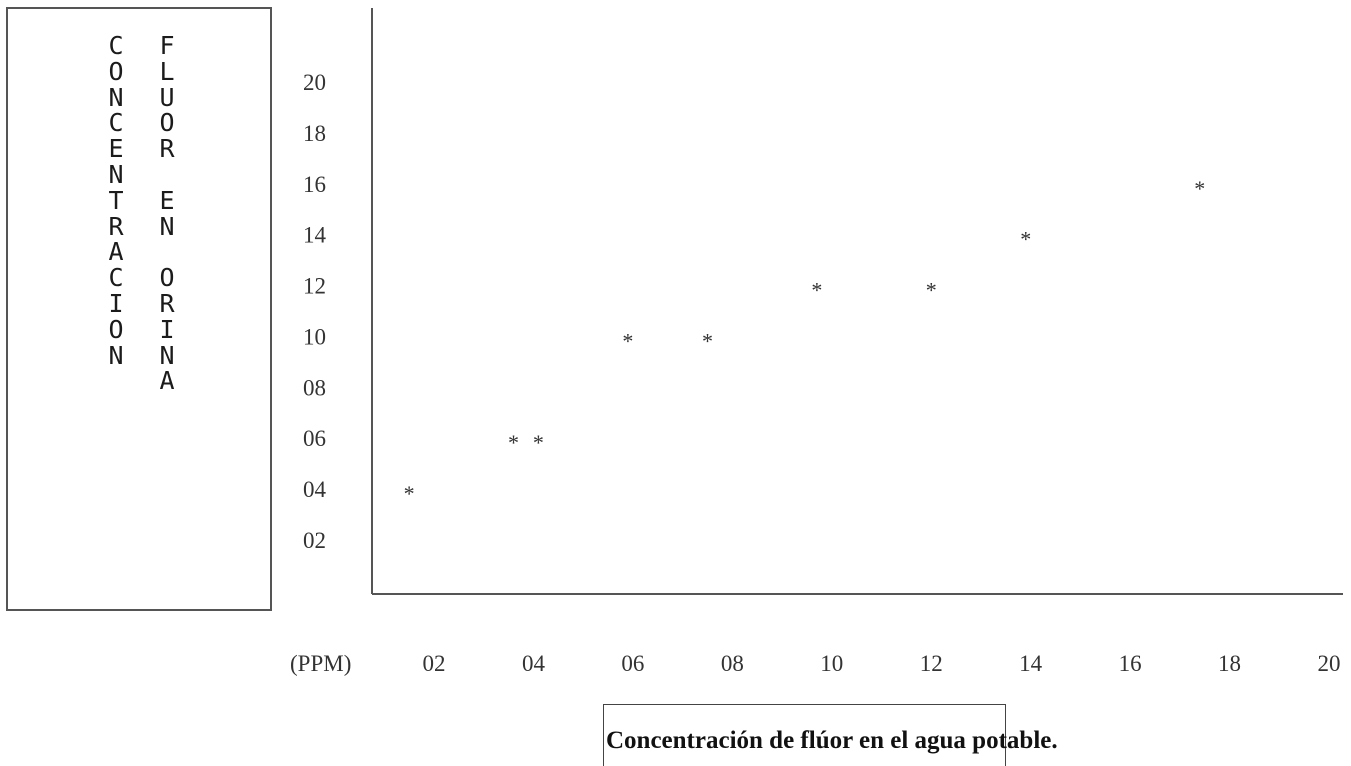 Image resolution: width=1351 pixels, height=766 pixels. I want to click on y-tick-label: 18, so click(314, 133).